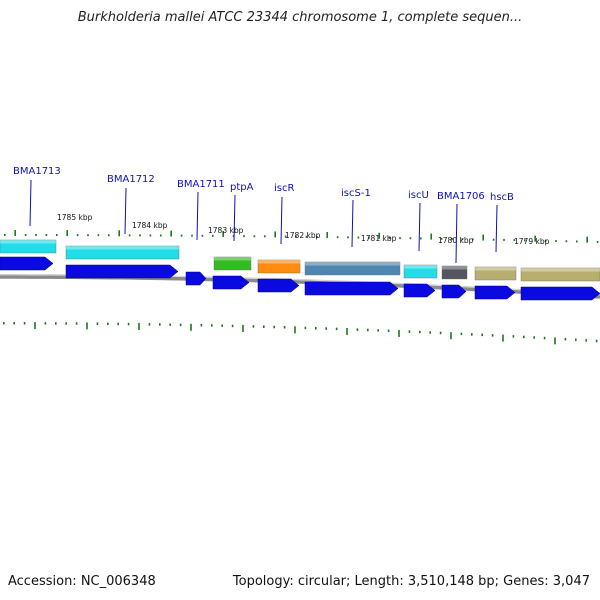  What do you see at coordinates (131, 179) in the screenshot?
I see `gene-label: BMA1712` at bounding box center [131, 179].